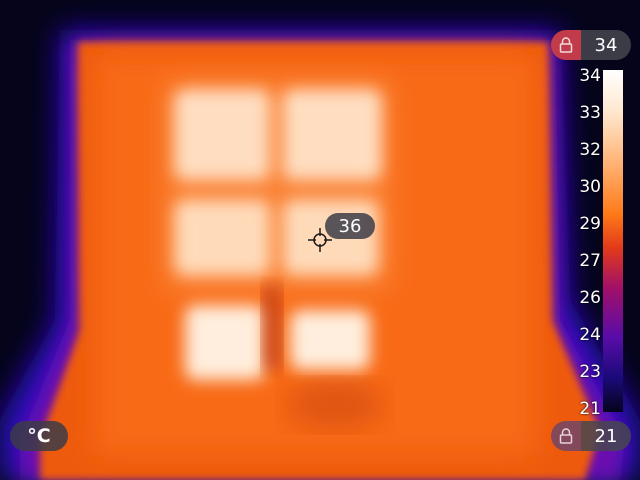 The height and width of the screenshot is (480, 640). I want to click on scale-label: 30, so click(590, 187).